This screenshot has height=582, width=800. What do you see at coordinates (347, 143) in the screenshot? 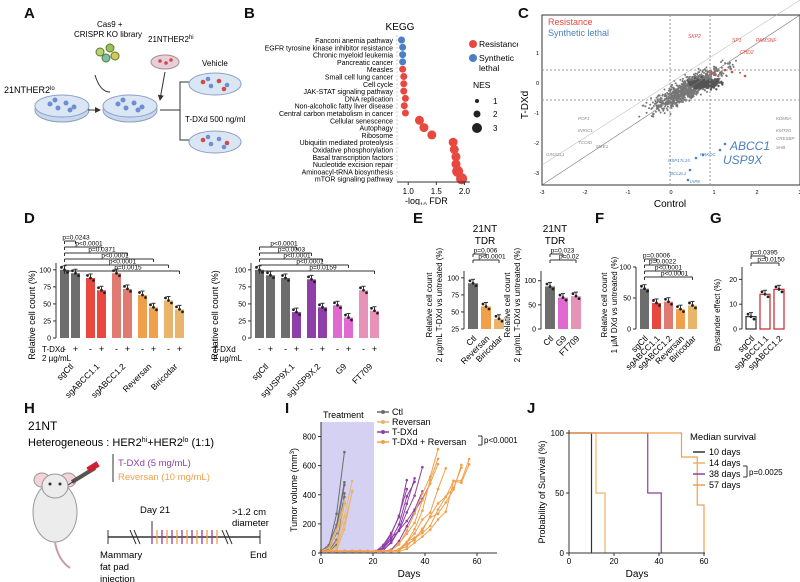
I see `kegg-category: Ubiquitin mediated proteolysis` at bounding box center [347, 143].